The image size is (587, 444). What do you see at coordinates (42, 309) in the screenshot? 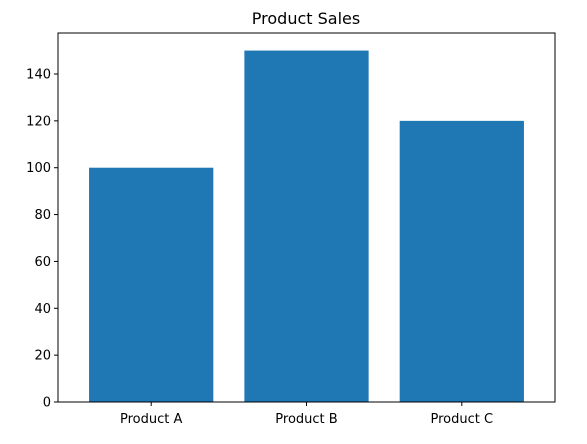
I see `y-tick-label: 40` at bounding box center [42, 309].